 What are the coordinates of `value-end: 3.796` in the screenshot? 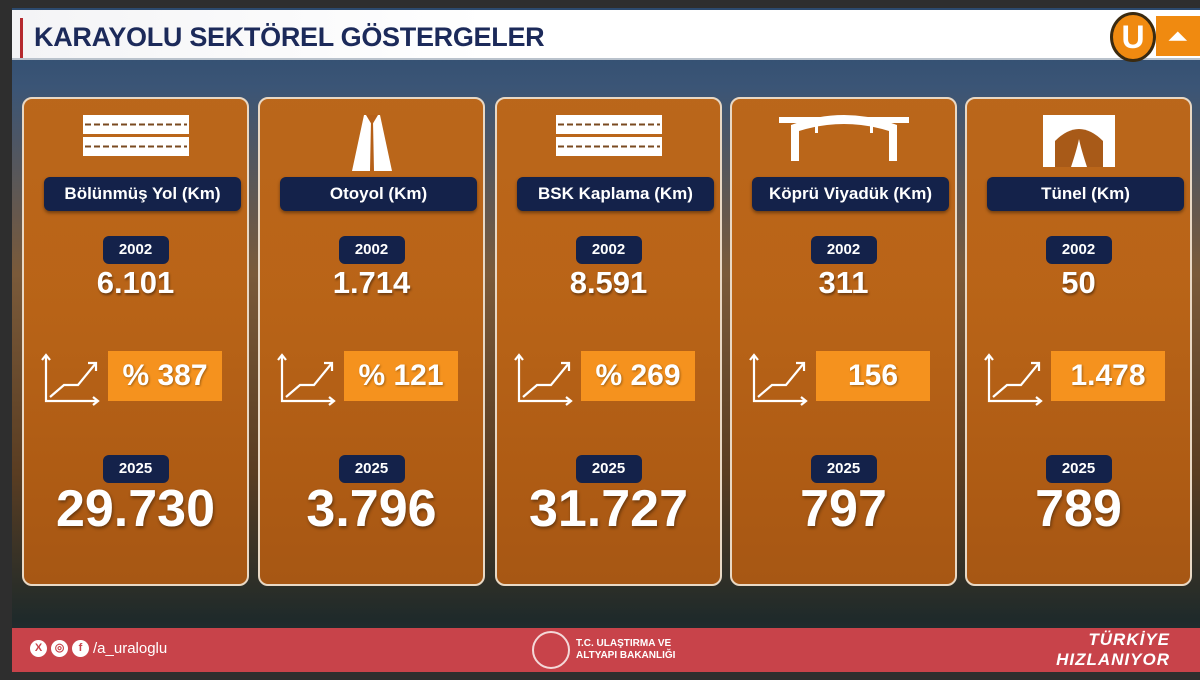 It's located at (371, 509).